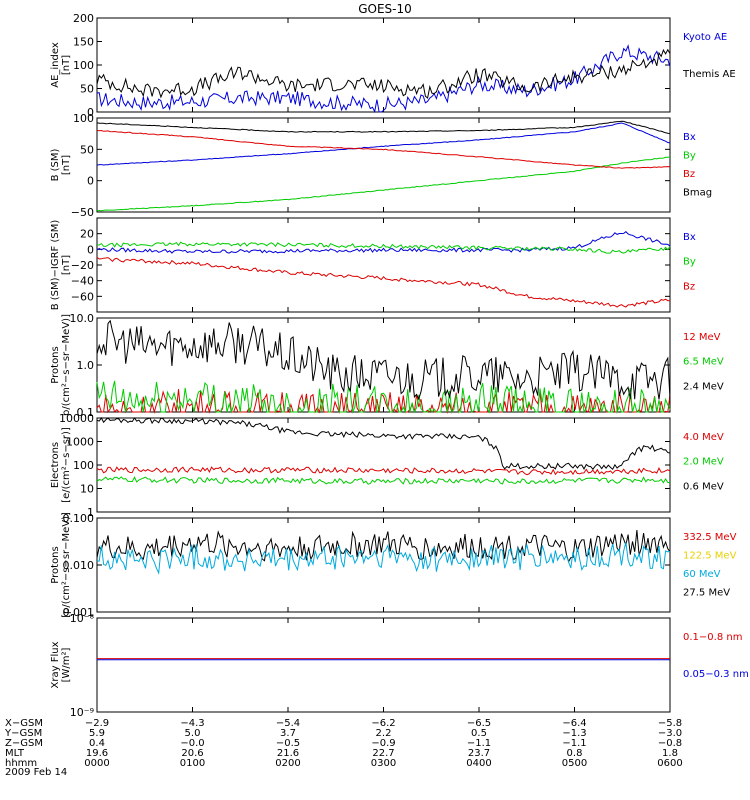 This screenshot has height=800, width=750. Describe the element at coordinates (710, 537) in the screenshot. I see `legend-entry: 332.5 MeV` at that location.